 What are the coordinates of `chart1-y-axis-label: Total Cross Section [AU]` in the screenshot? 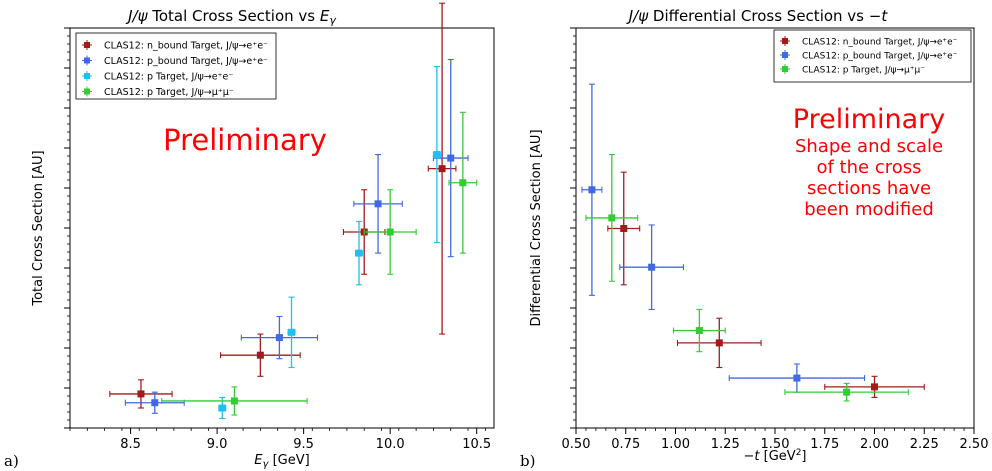 It's located at (38, 228).